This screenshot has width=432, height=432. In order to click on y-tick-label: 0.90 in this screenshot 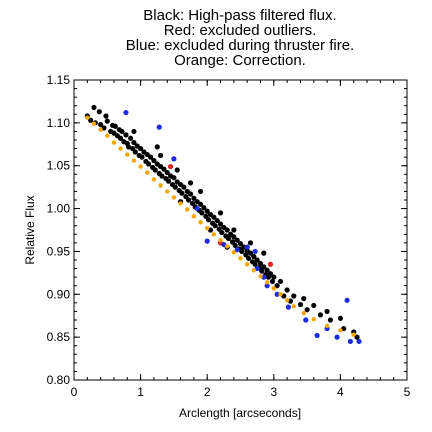, I will do `click(59, 294)`.